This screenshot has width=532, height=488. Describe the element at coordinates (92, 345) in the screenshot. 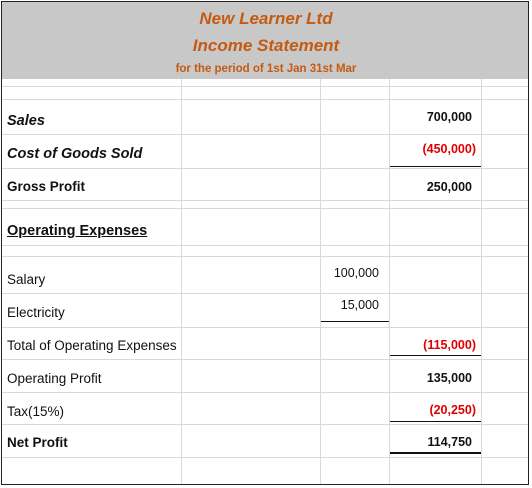

I see `total-opex-label: Total of Operating Expenses` at that location.